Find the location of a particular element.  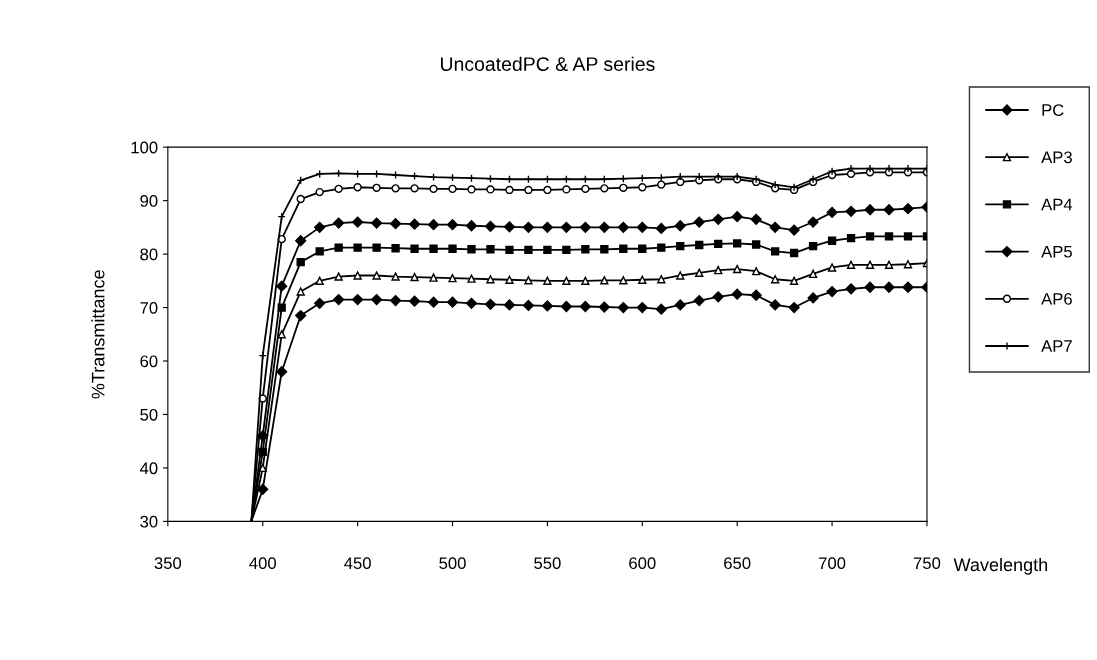

legend-label: PC is located at coordinates (1053, 110).